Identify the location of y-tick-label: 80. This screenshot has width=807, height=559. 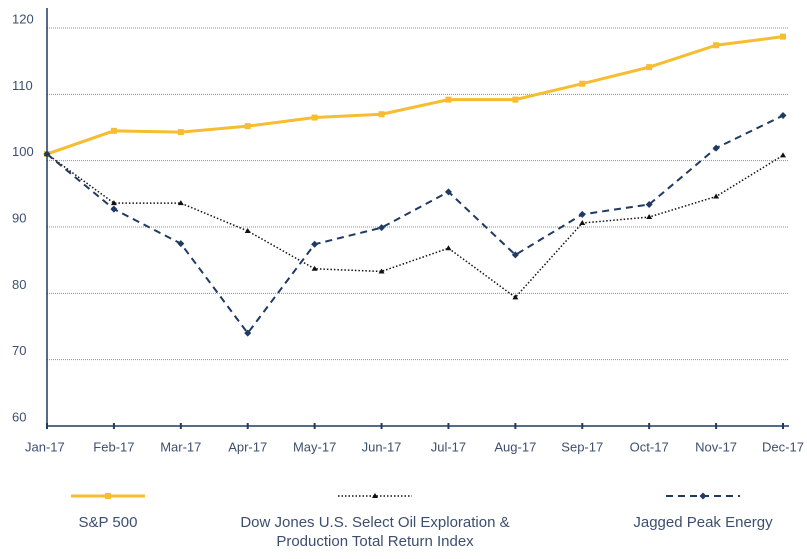
(19, 284).